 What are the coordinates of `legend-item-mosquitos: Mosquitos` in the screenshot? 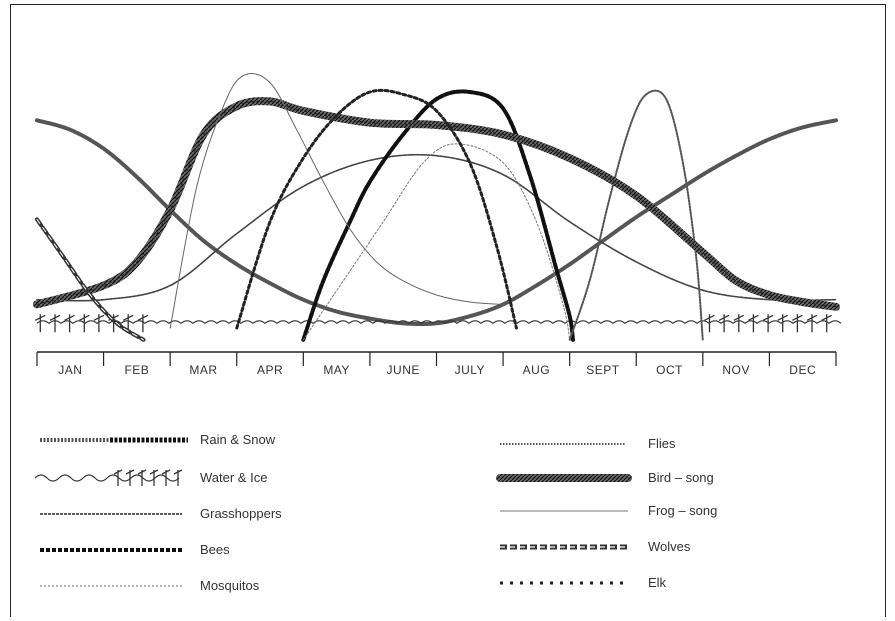 It's located at (150, 585).